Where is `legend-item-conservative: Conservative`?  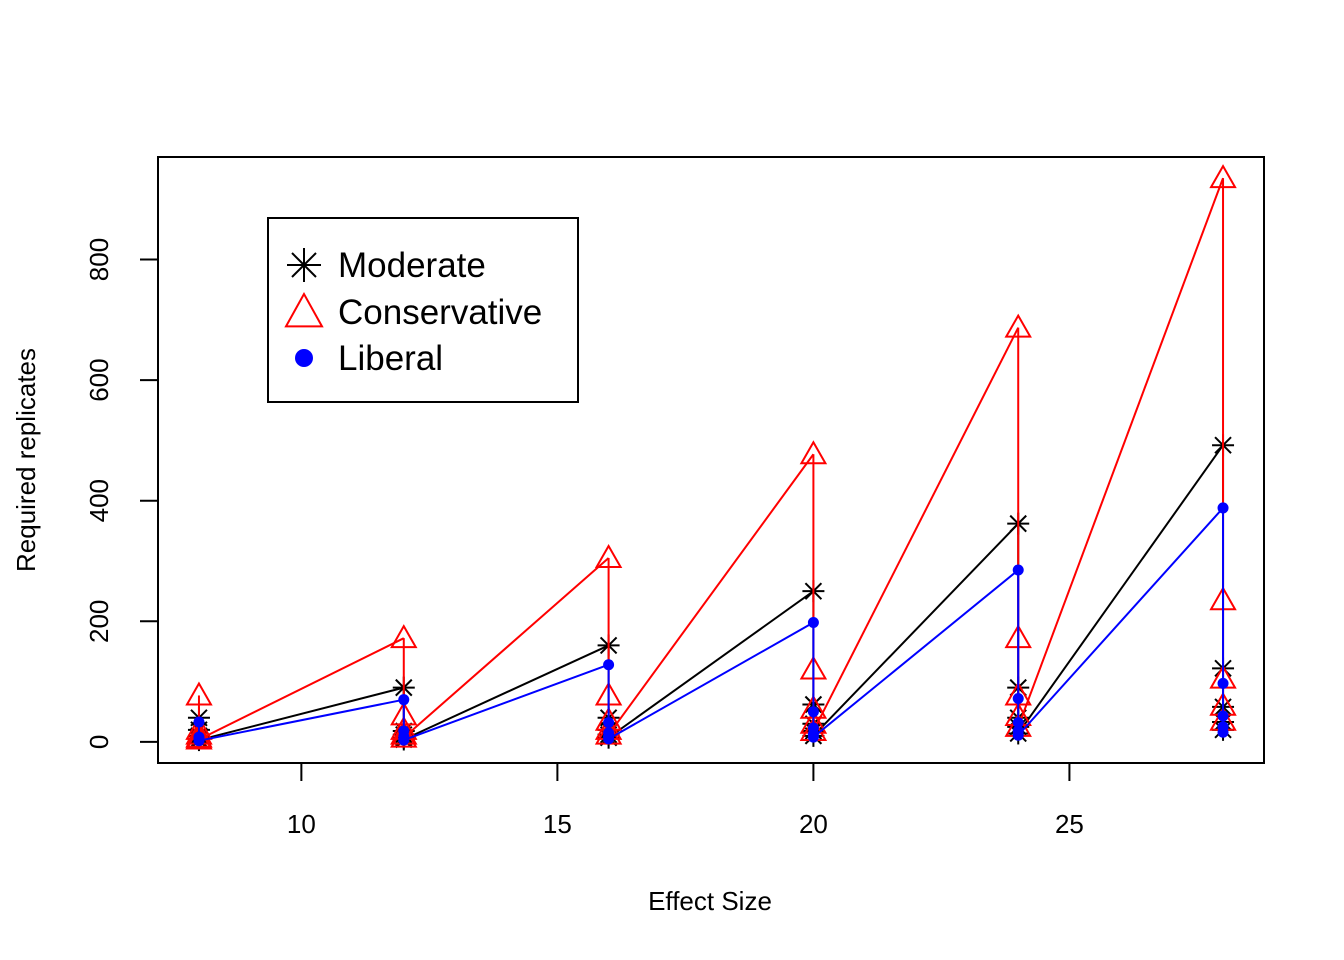
legend-item-conservative: Conservative is located at coordinates (413, 311).